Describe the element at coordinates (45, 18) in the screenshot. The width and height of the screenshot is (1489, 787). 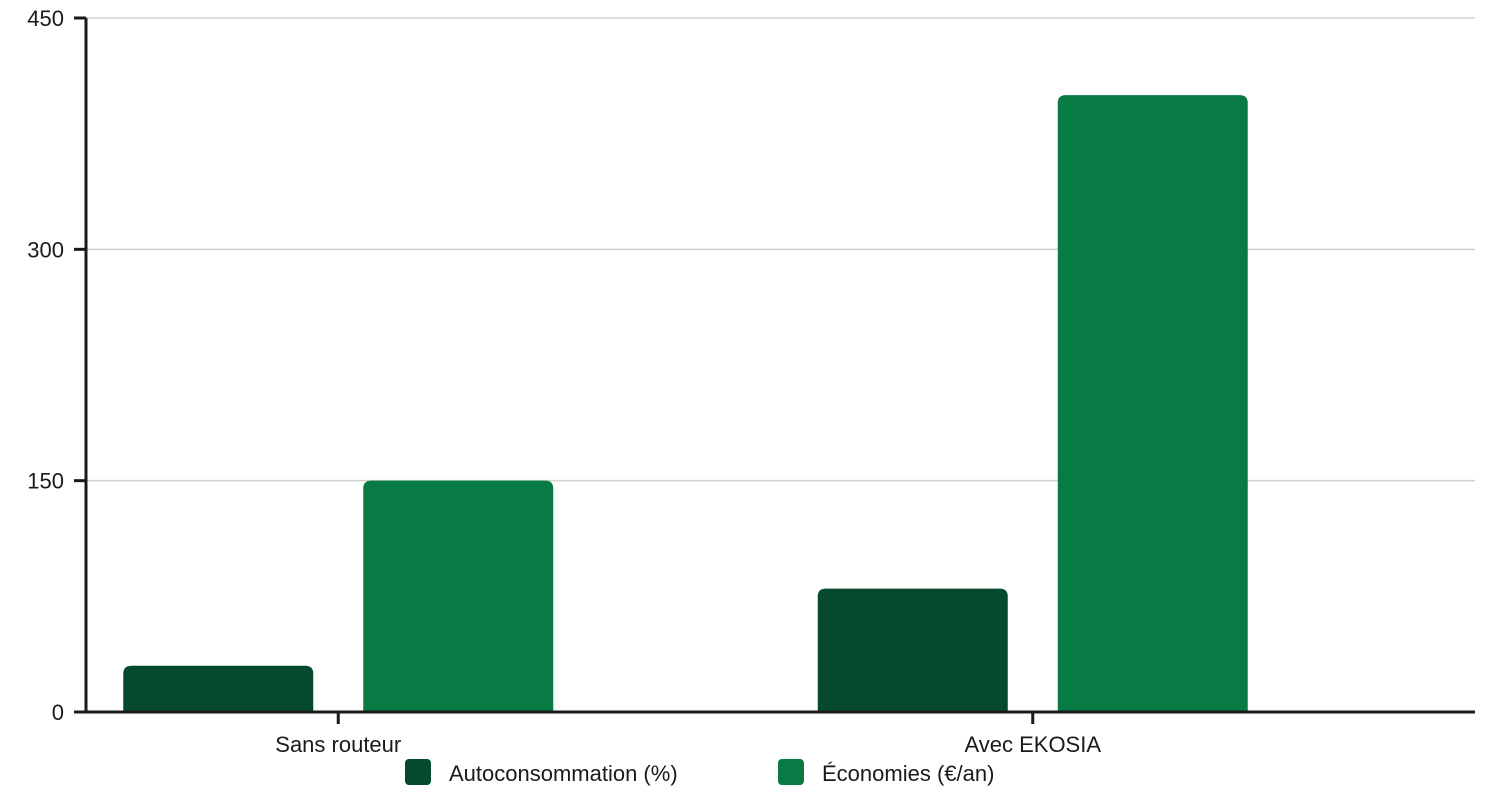
I see `y-tick-label: 450` at that location.